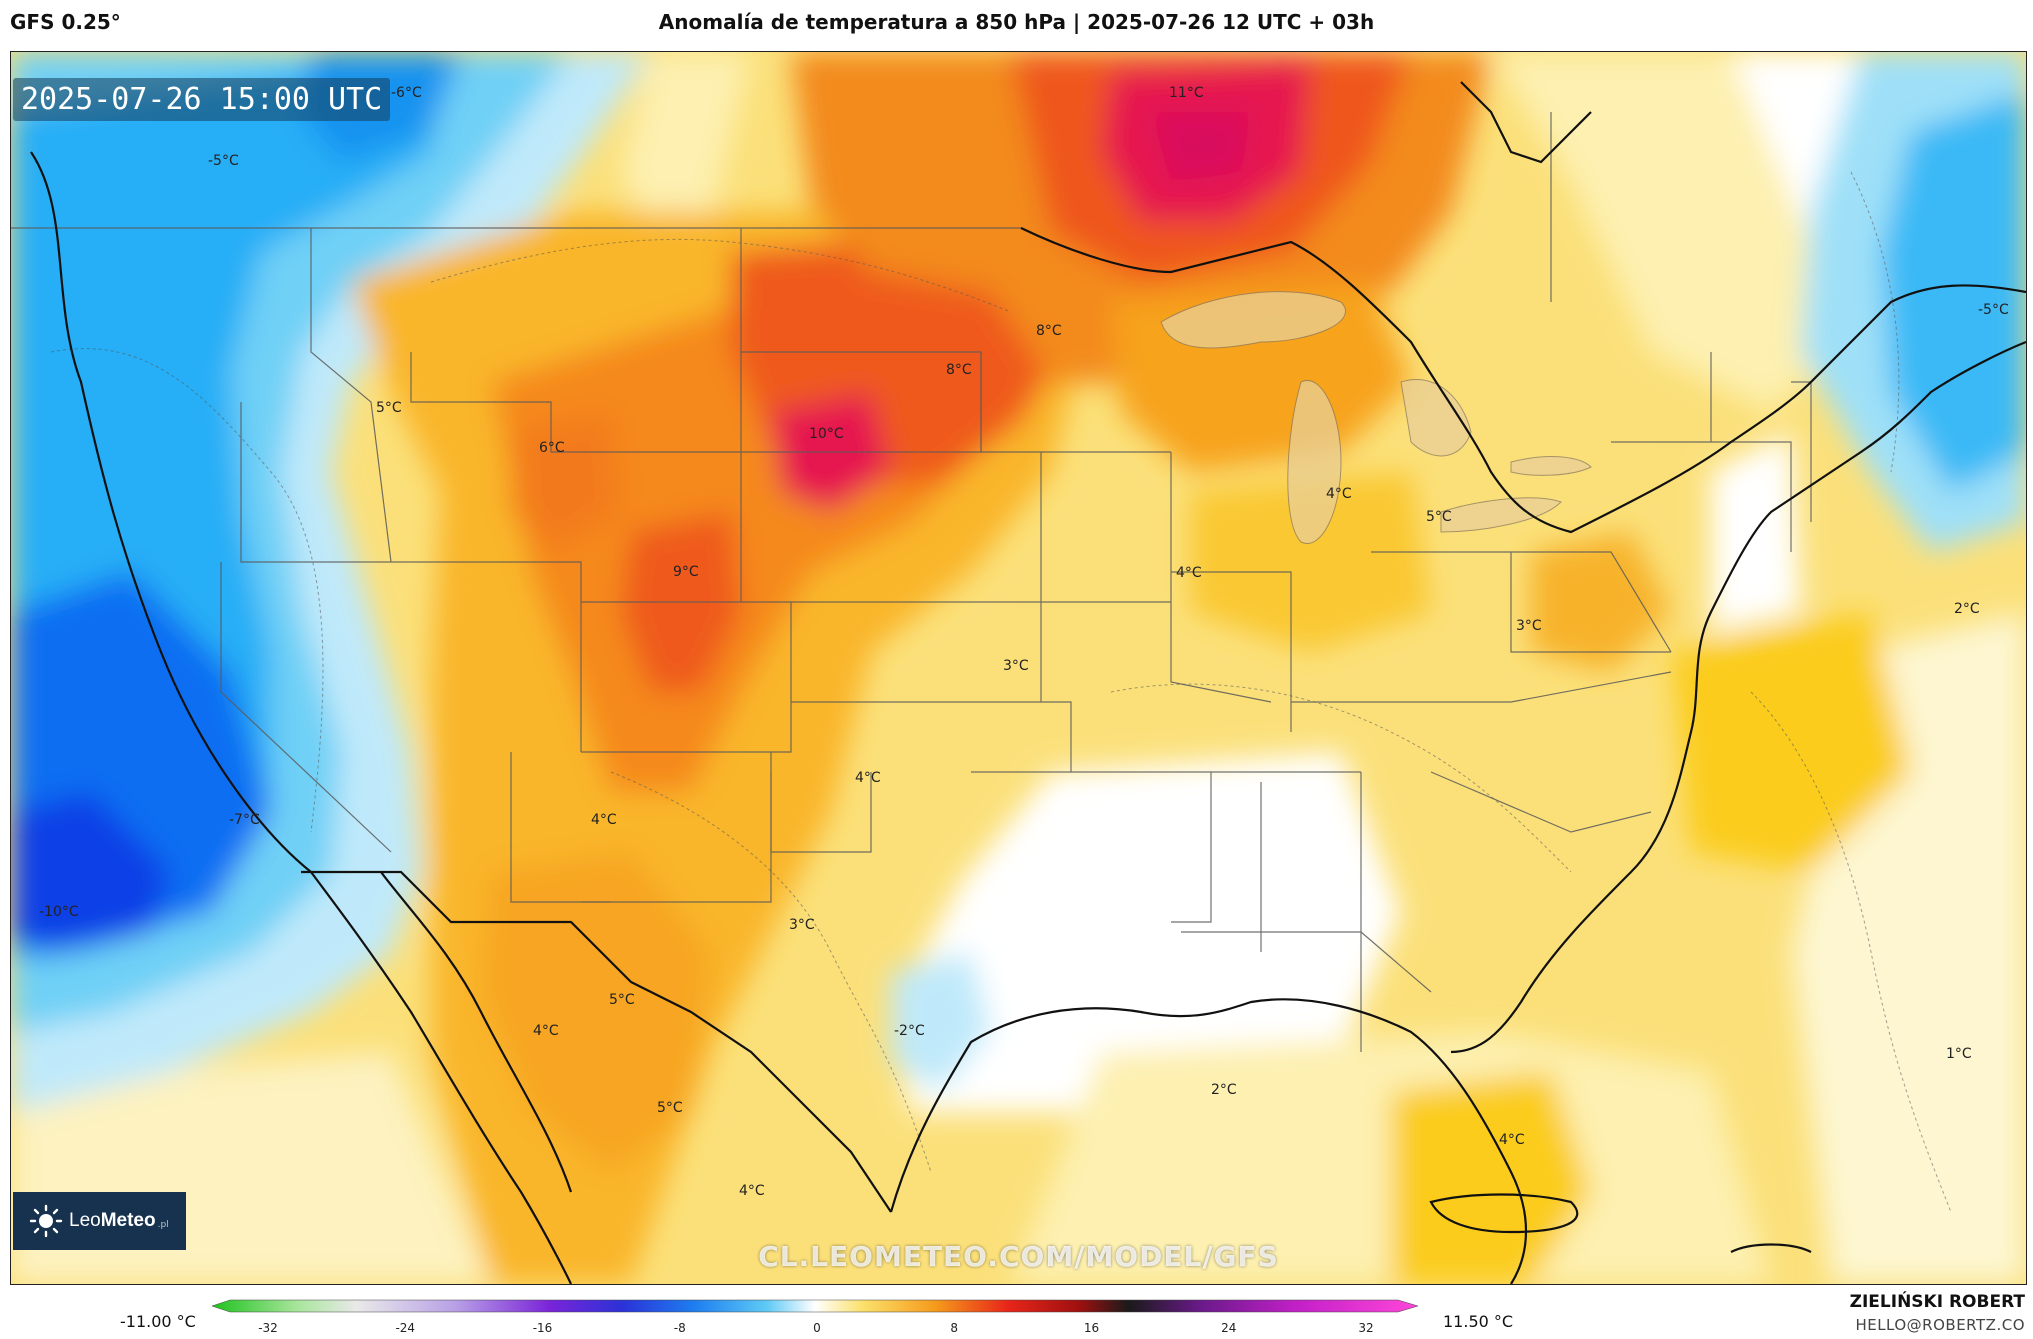 The image size is (2033, 1339). I want to click on logo-wordmark: LeoMeteo, so click(112, 1220).